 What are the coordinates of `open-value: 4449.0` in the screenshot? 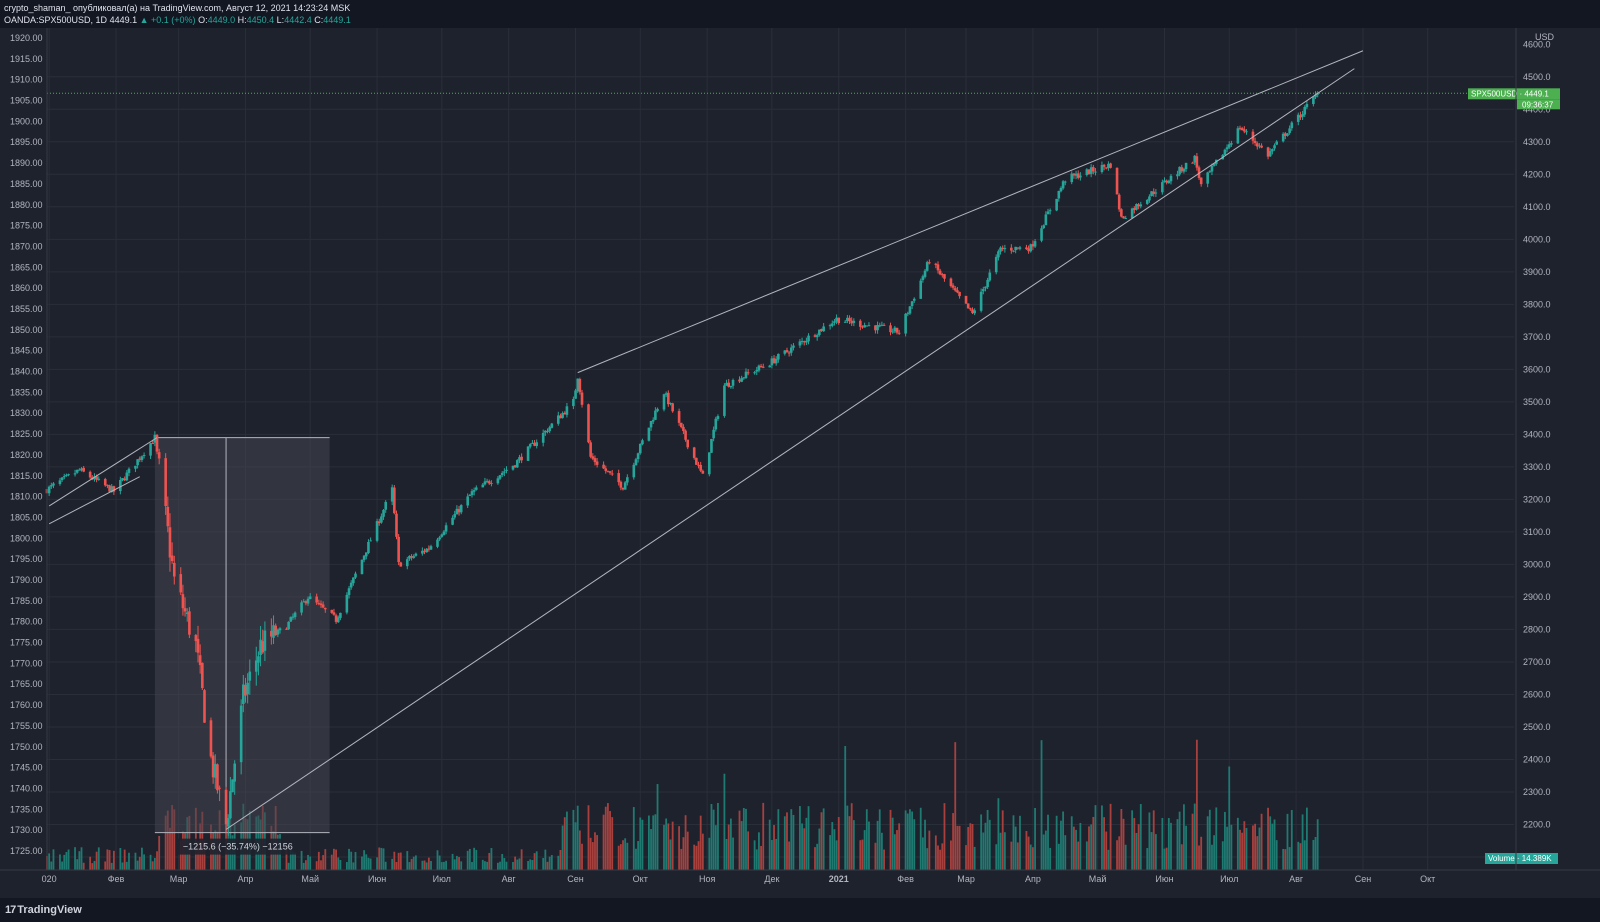 It's located at (221, 20).